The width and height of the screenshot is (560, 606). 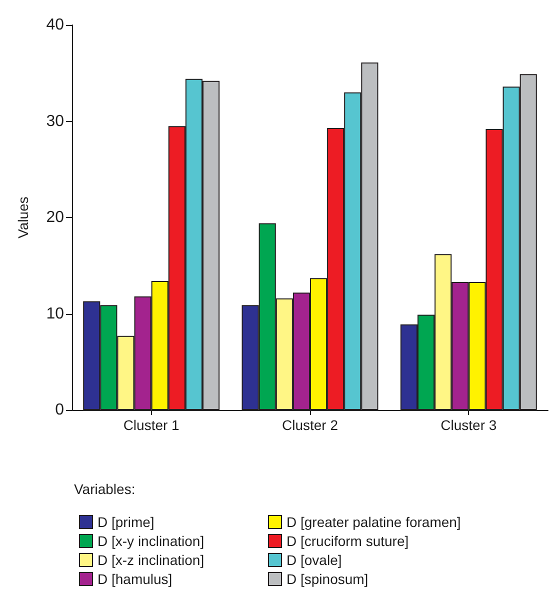 I want to click on y-tick-label: 30, so click(x=55, y=121).